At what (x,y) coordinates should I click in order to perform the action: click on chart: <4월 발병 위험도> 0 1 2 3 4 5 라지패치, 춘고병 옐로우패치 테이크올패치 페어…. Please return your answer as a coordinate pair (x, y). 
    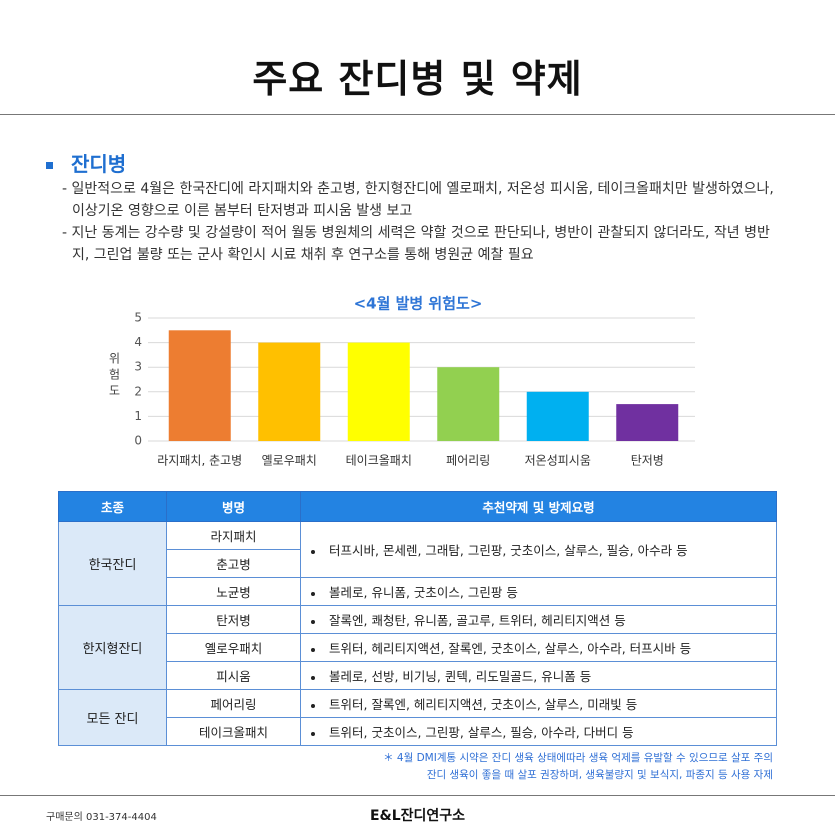
    Looking at the image, I should click on (414, 381).